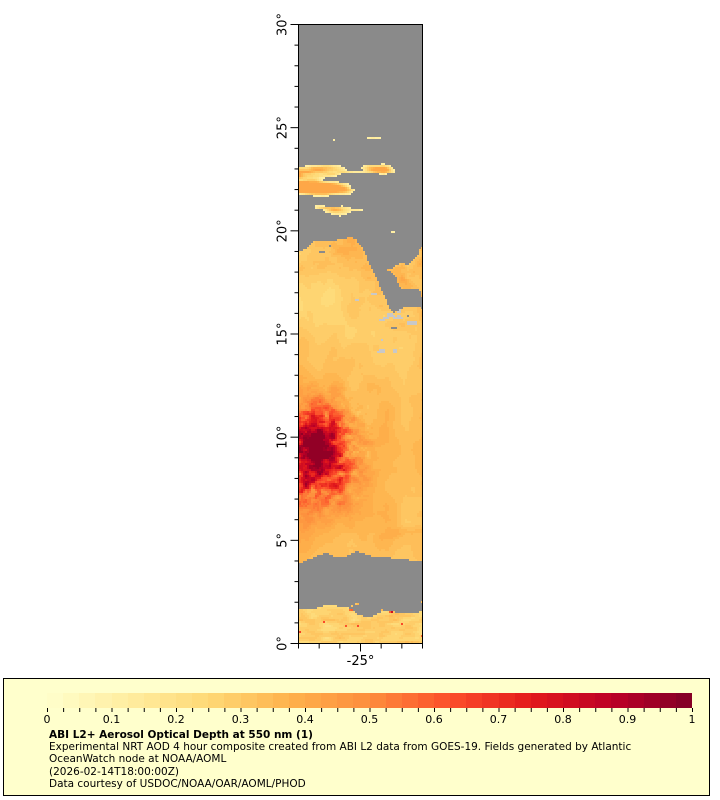 This screenshot has height=800, width=720. I want to click on colorbar-label: 0.3, so click(240, 719).